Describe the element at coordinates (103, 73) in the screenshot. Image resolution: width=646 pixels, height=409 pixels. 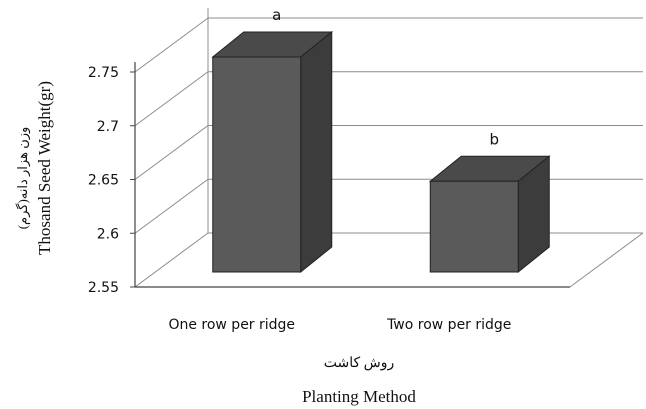
I see `y-tick-label: 2.75` at that location.